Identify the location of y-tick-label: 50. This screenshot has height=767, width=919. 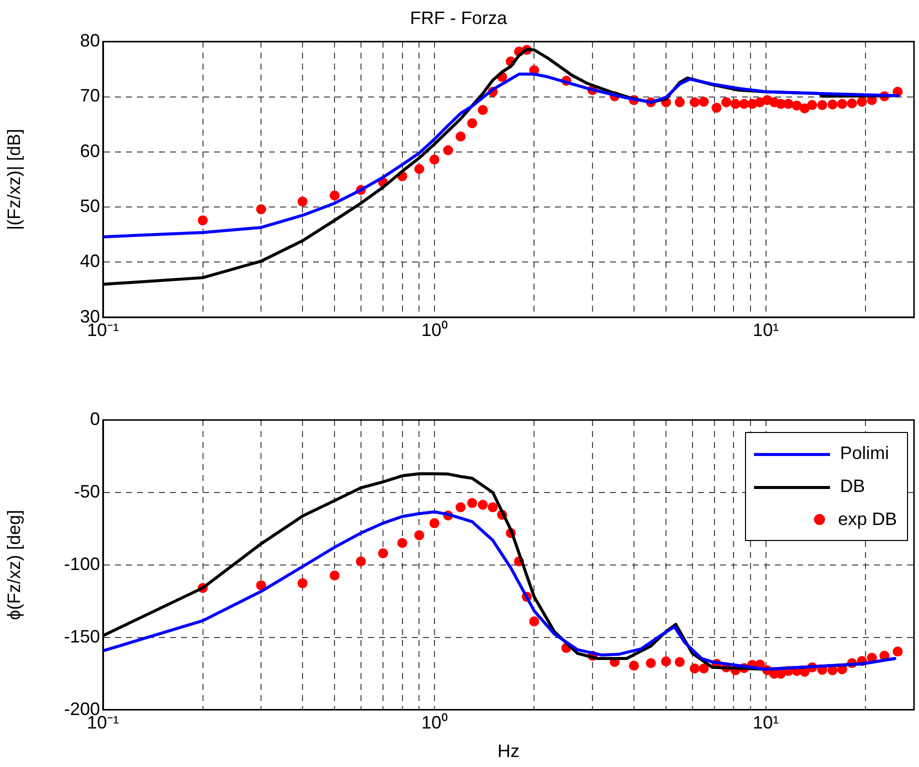
(90, 206).